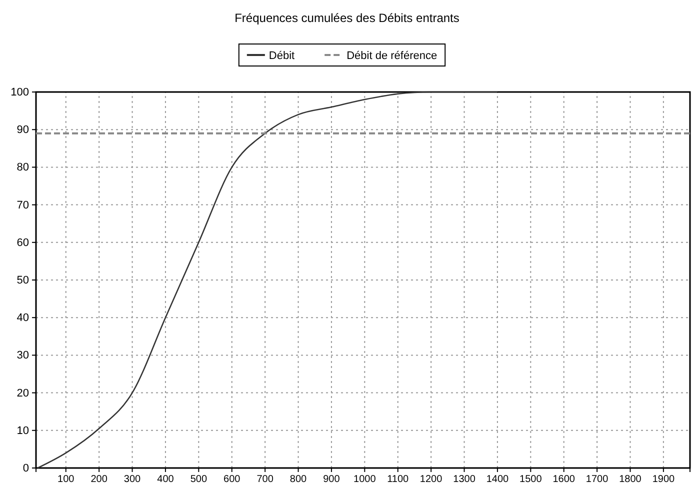  Describe the element at coordinates (597, 480) in the screenshot. I see `x-tick-label: 1700` at that location.